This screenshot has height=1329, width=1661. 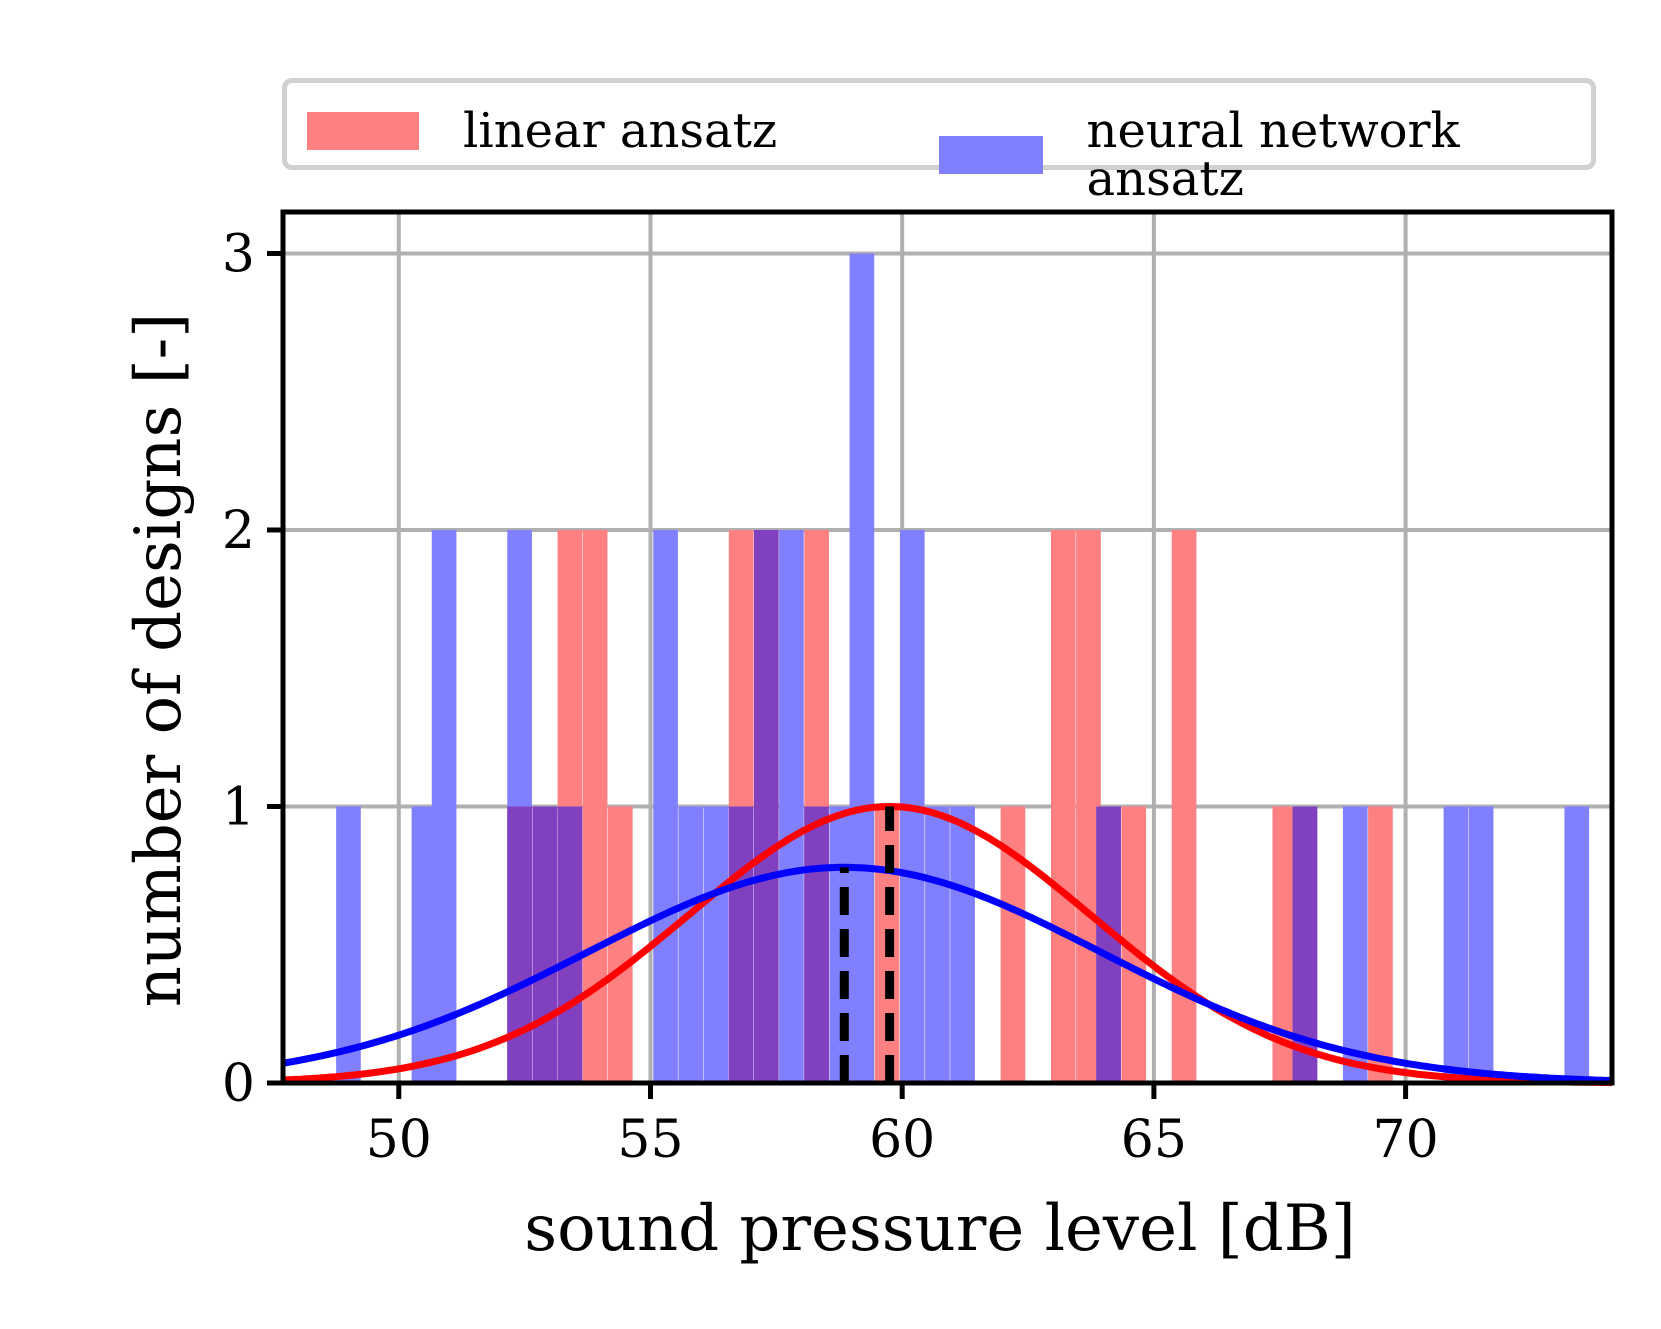 What do you see at coordinates (238, 807) in the screenshot?
I see `y-tick-label: 1` at bounding box center [238, 807].